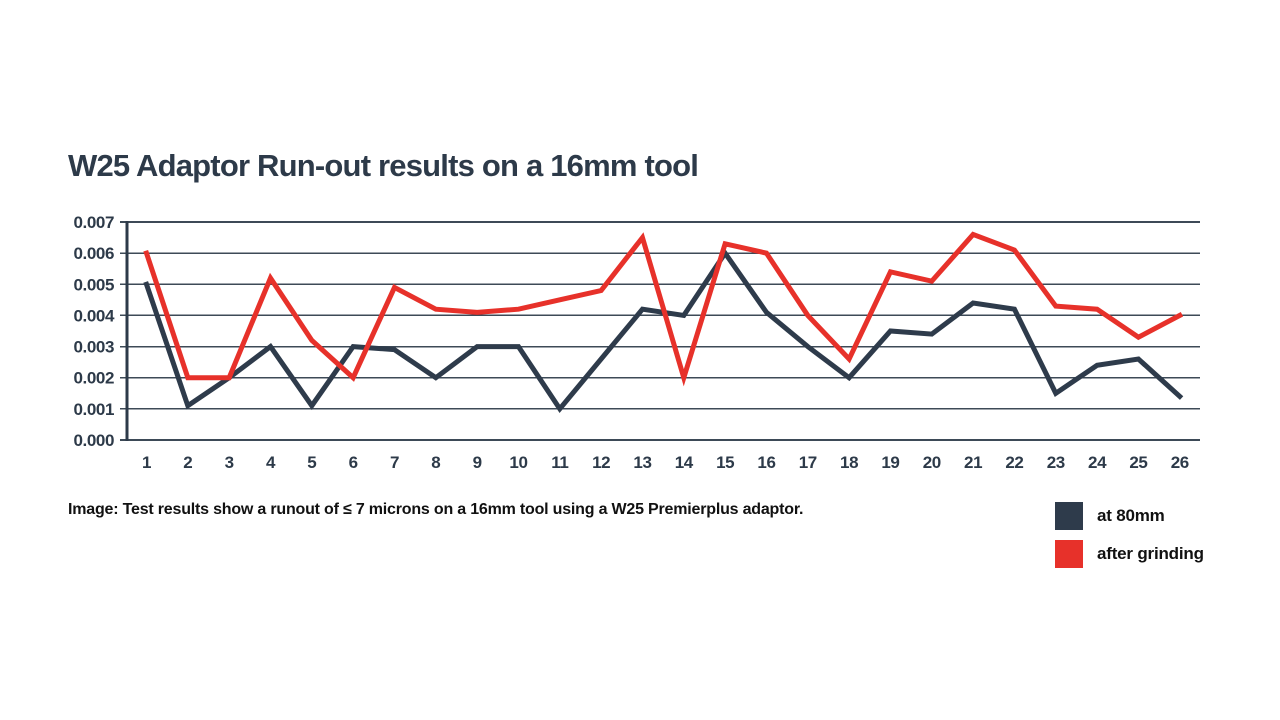  I want to click on x-tick-label: 4, so click(271, 462).